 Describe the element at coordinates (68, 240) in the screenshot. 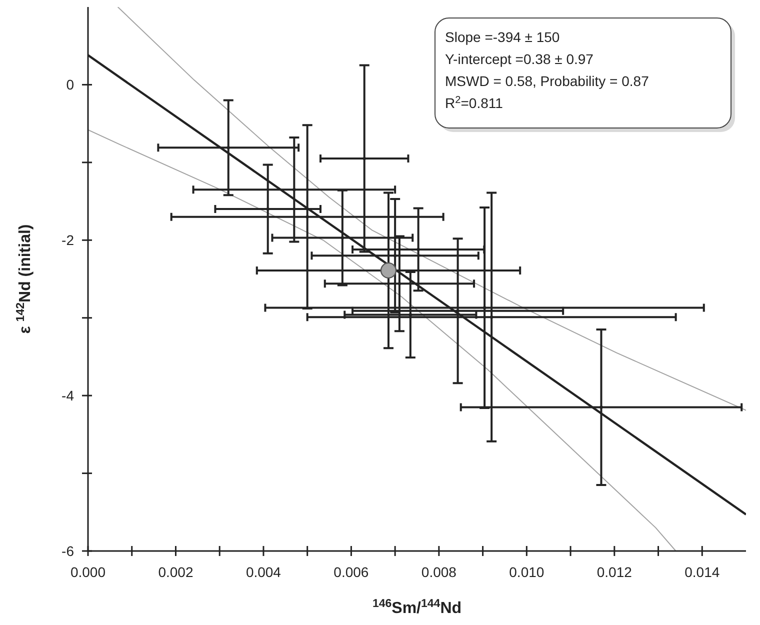

I see `y-tick-label: -2` at that location.